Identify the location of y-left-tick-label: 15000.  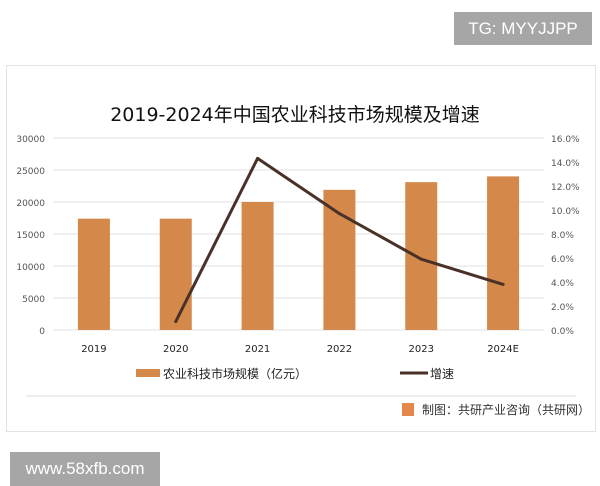
(30, 236).